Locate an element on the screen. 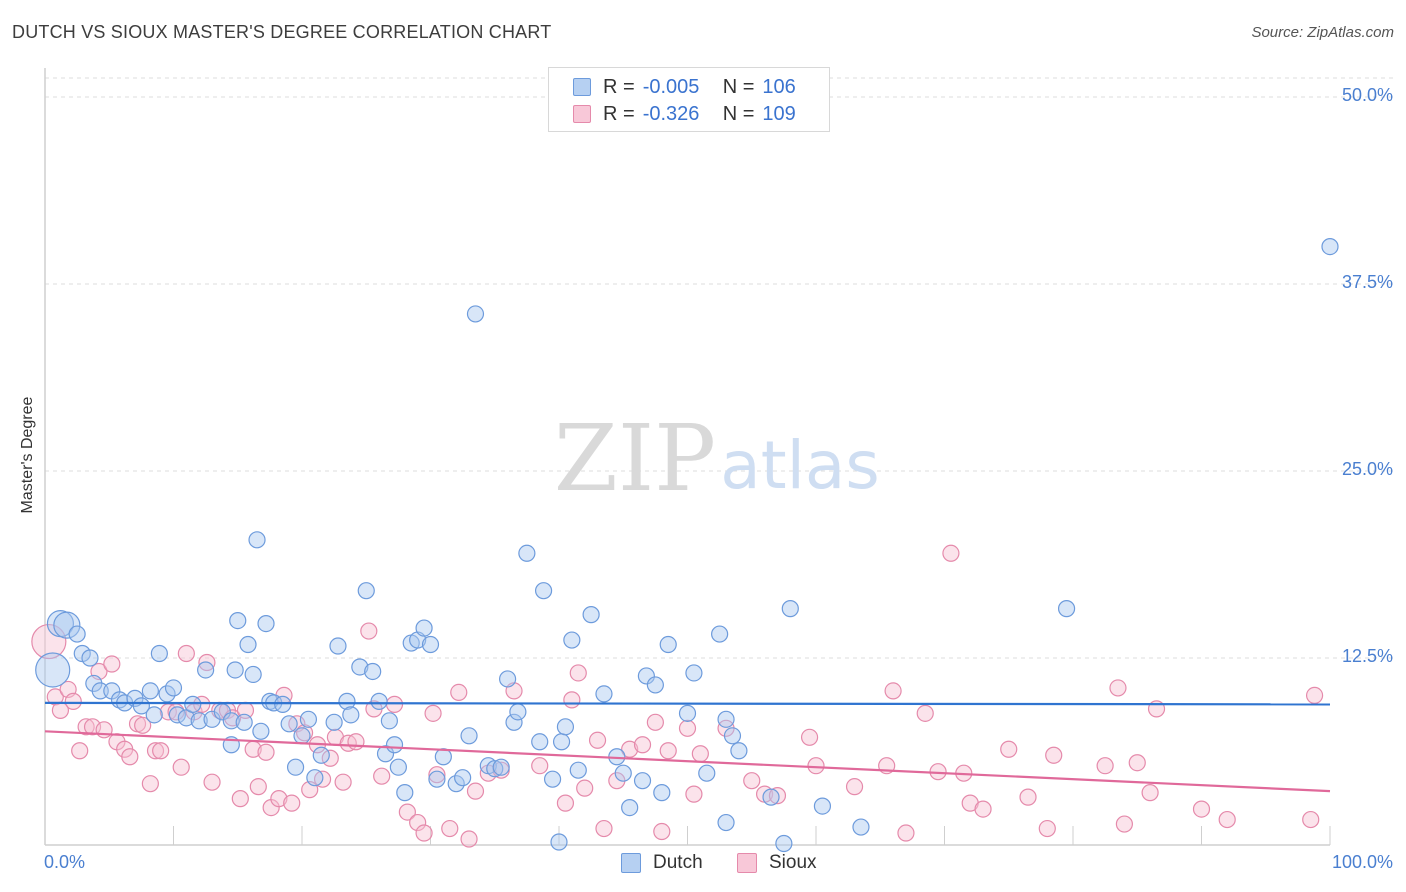 Image resolution: width=1406 pixels, height=892 pixels. legend: R = -0.005 N = 106 R = -0.326 N = 109 is located at coordinates (689, 99).